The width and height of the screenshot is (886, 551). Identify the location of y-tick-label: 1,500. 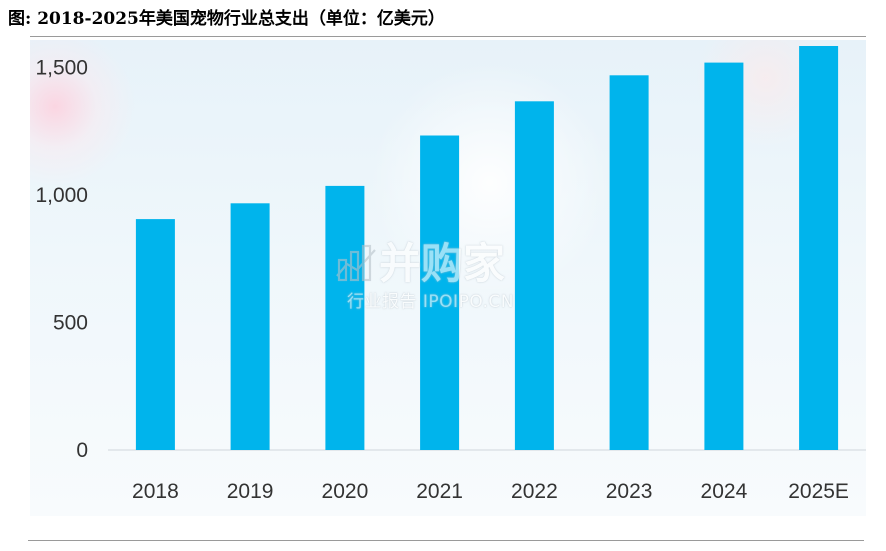
(61, 68).